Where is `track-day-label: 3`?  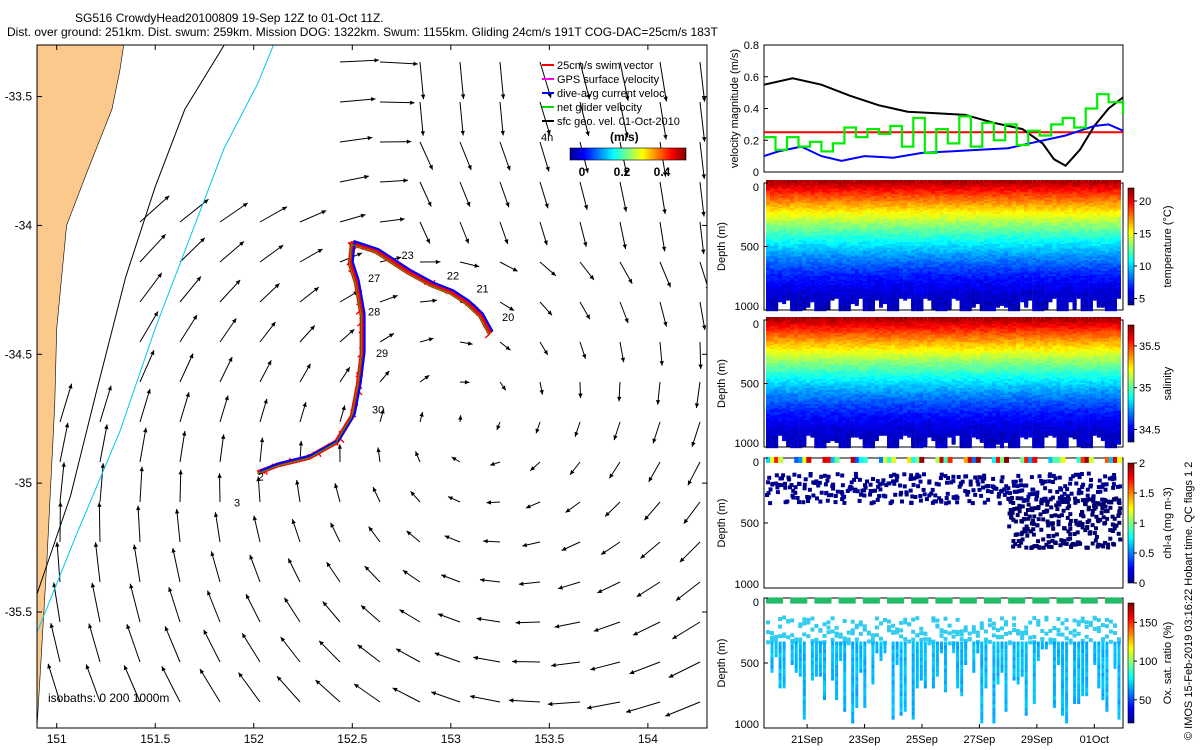 track-day-label: 3 is located at coordinates (237, 503).